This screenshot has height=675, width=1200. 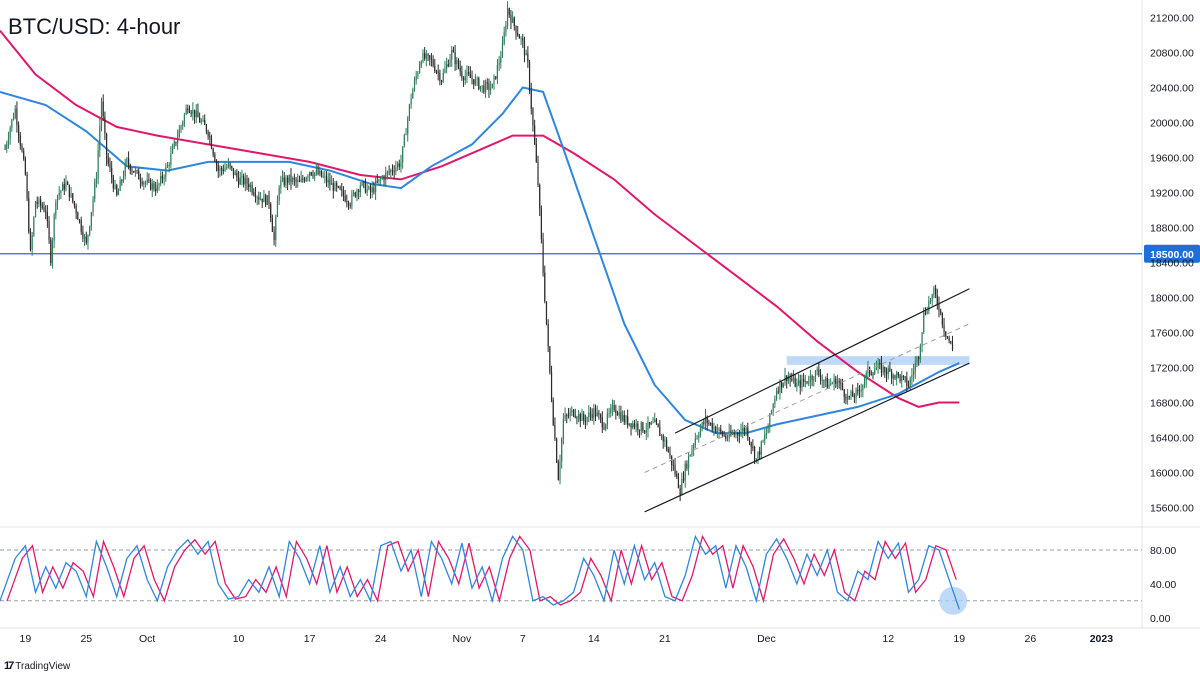 I want to click on price-tick-label: 21200.00, so click(x=1172, y=19).